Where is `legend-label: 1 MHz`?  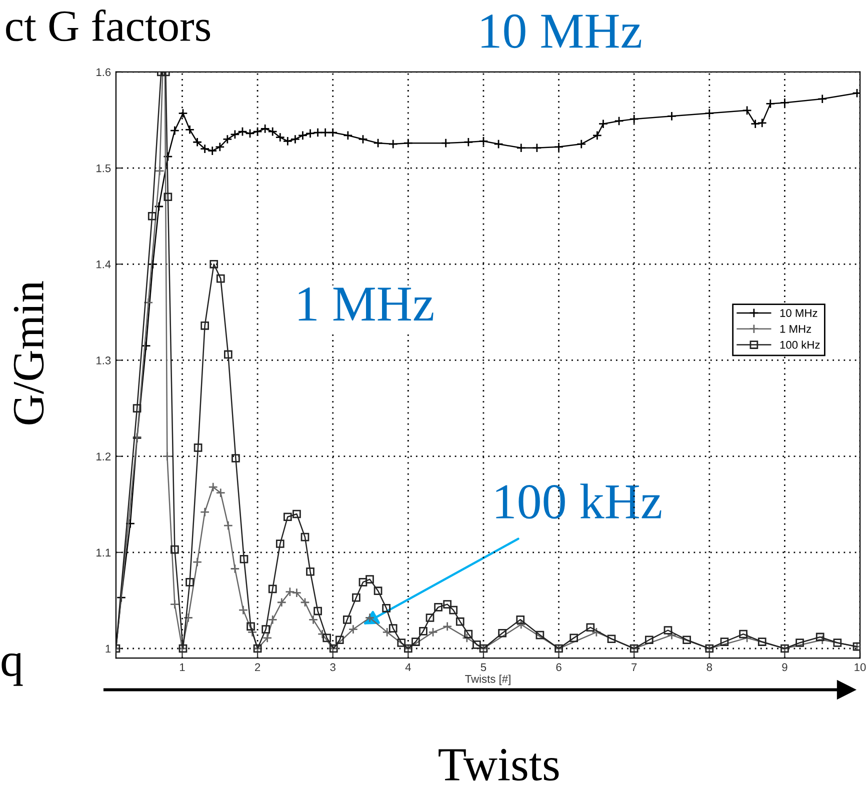 legend-label: 1 MHz is located at coordinates (796, 329).